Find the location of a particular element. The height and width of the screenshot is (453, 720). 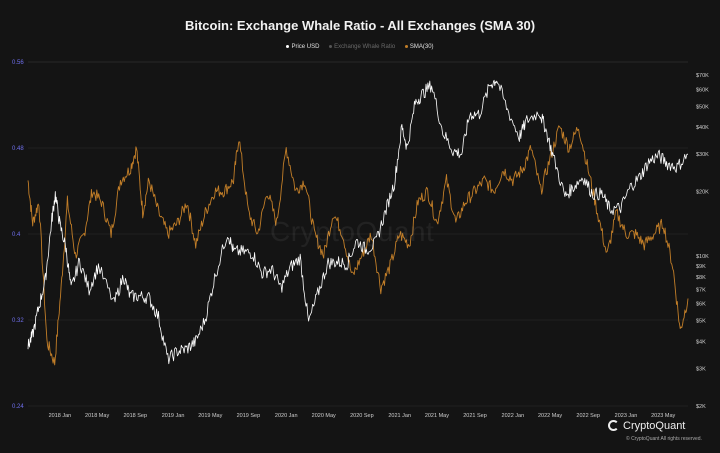

right-axis-tick-label: $40K is located at coordinates (702, 128).